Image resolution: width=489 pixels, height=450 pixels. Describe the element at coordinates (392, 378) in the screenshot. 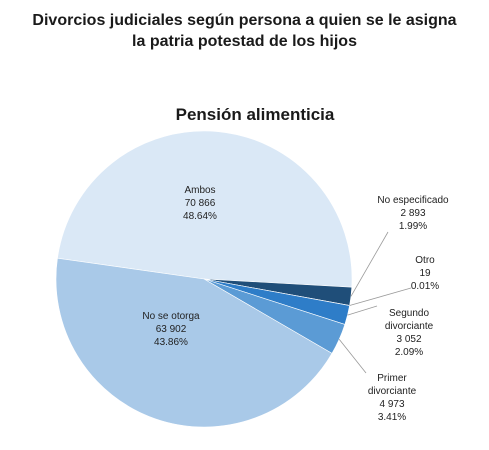

I see `label-primer-divorciante-line-1: Primer` at that location.